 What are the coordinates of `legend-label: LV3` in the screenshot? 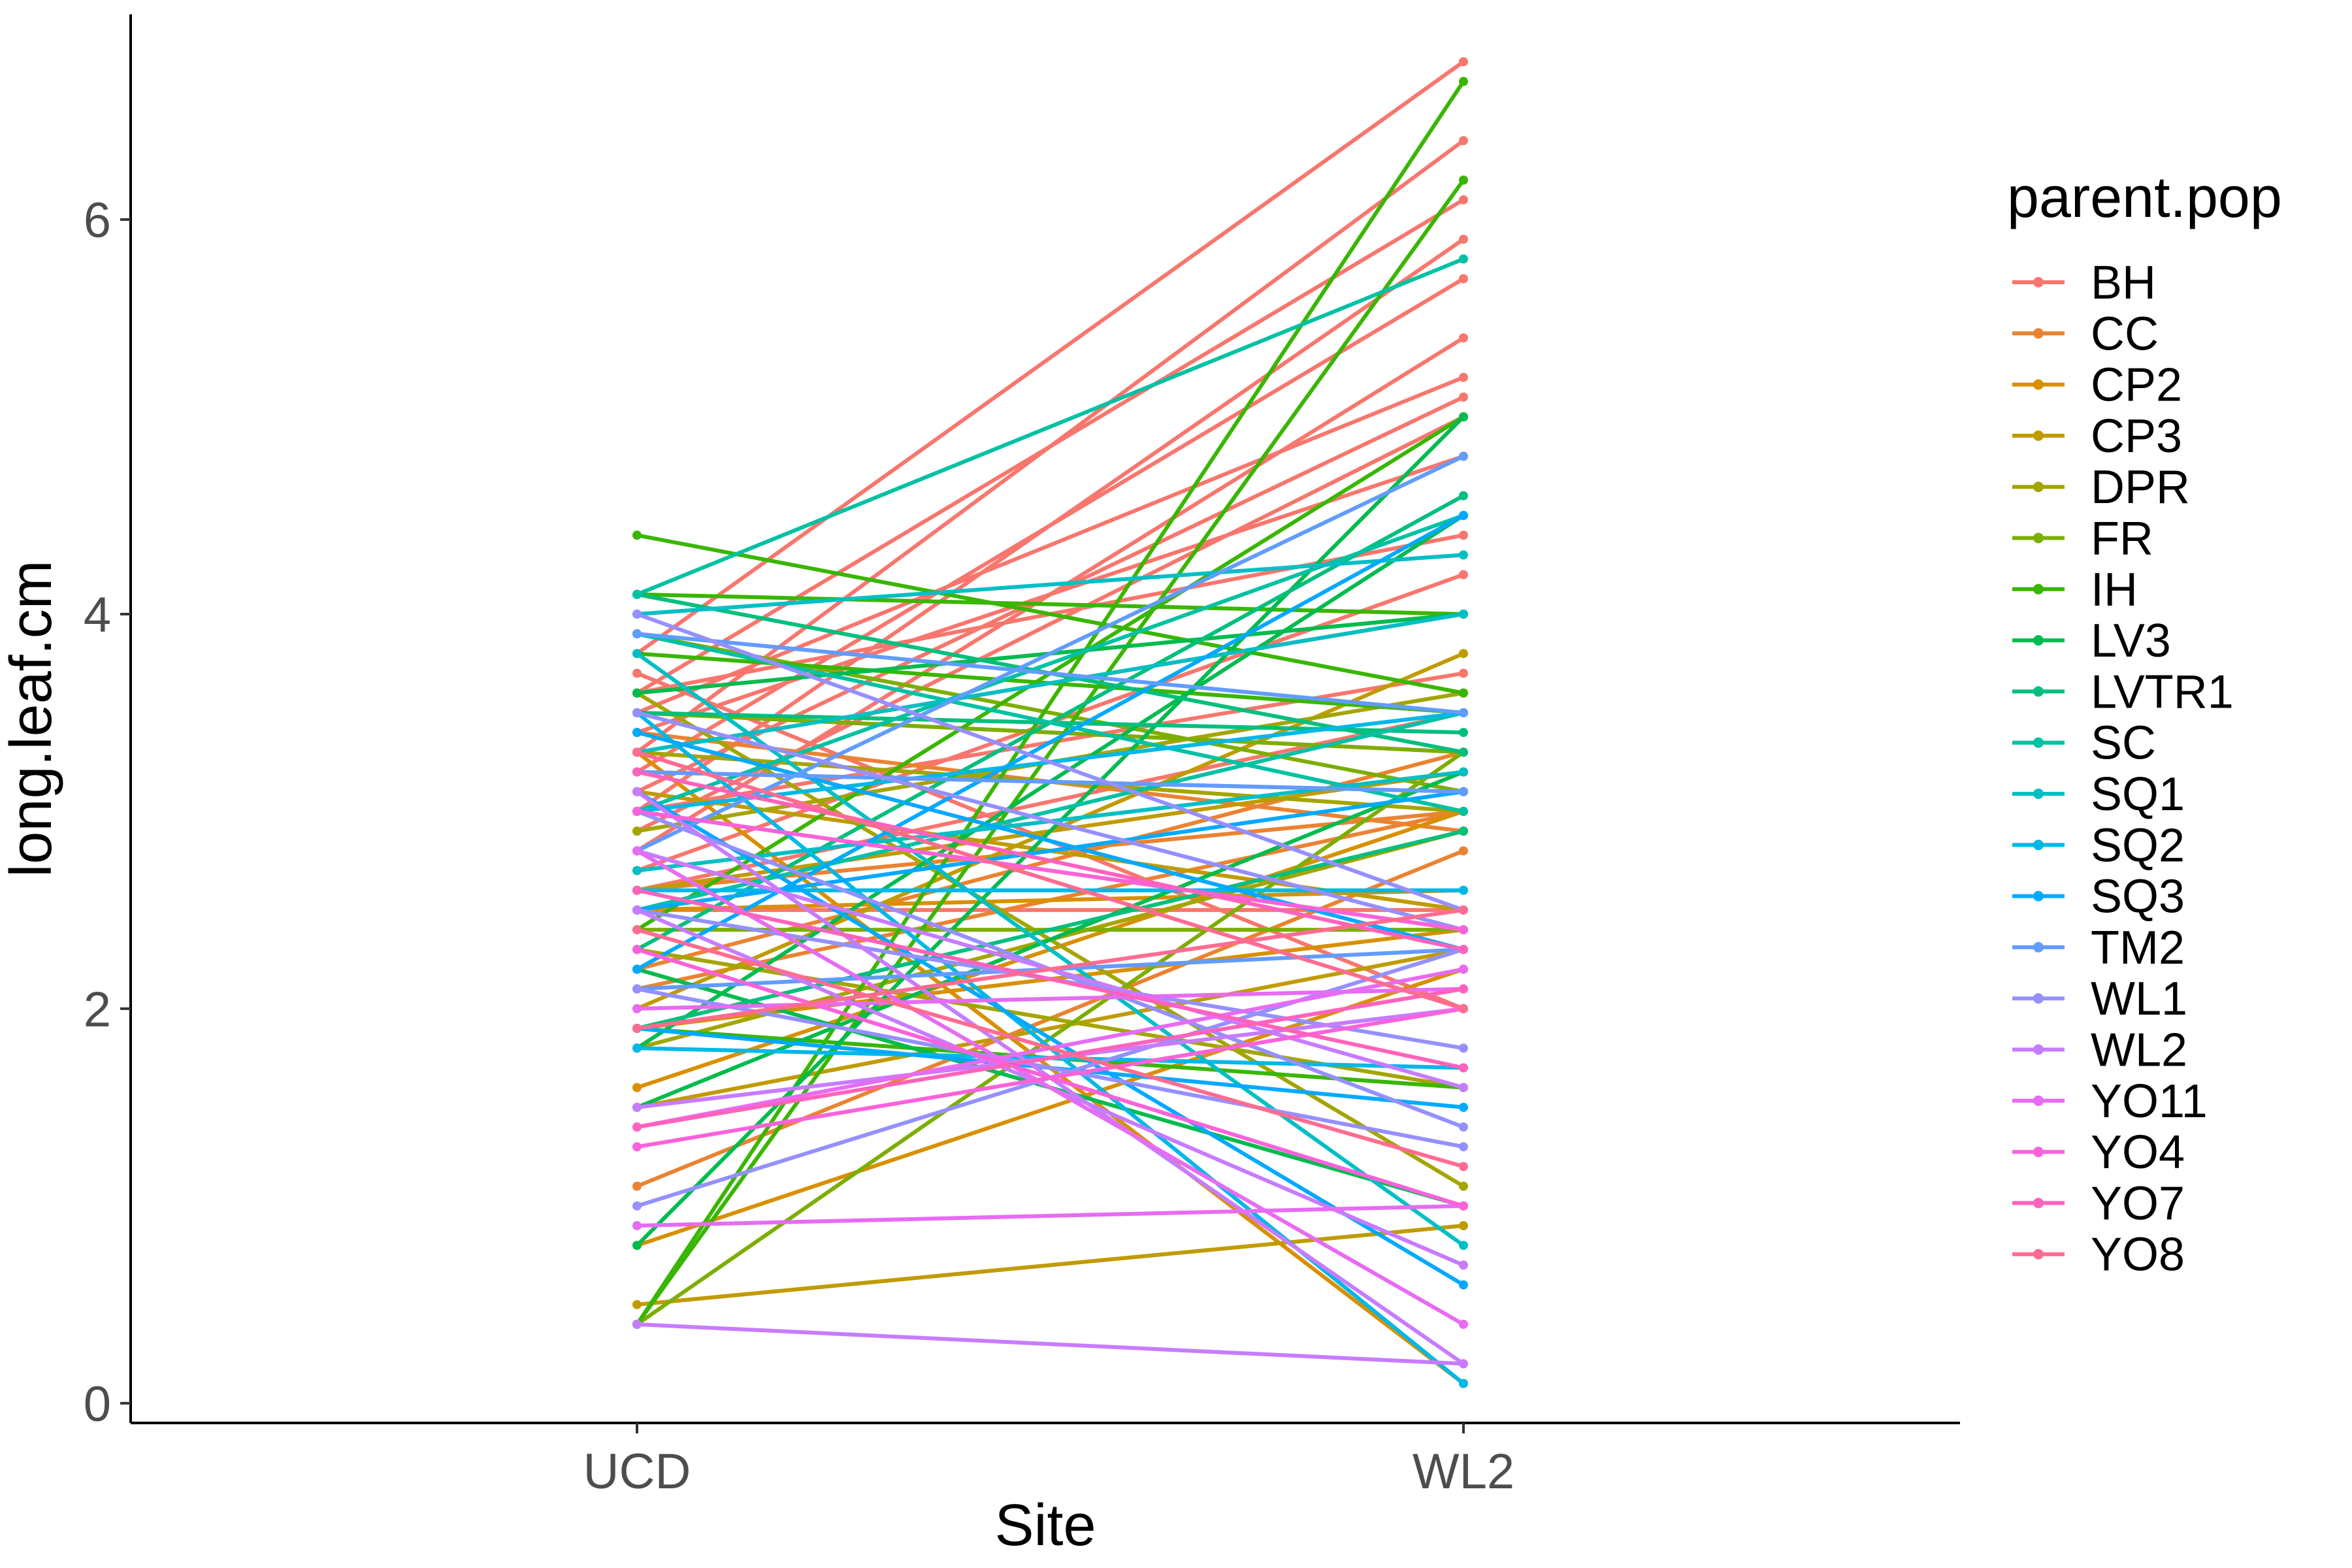 It's located at (2131, 641).